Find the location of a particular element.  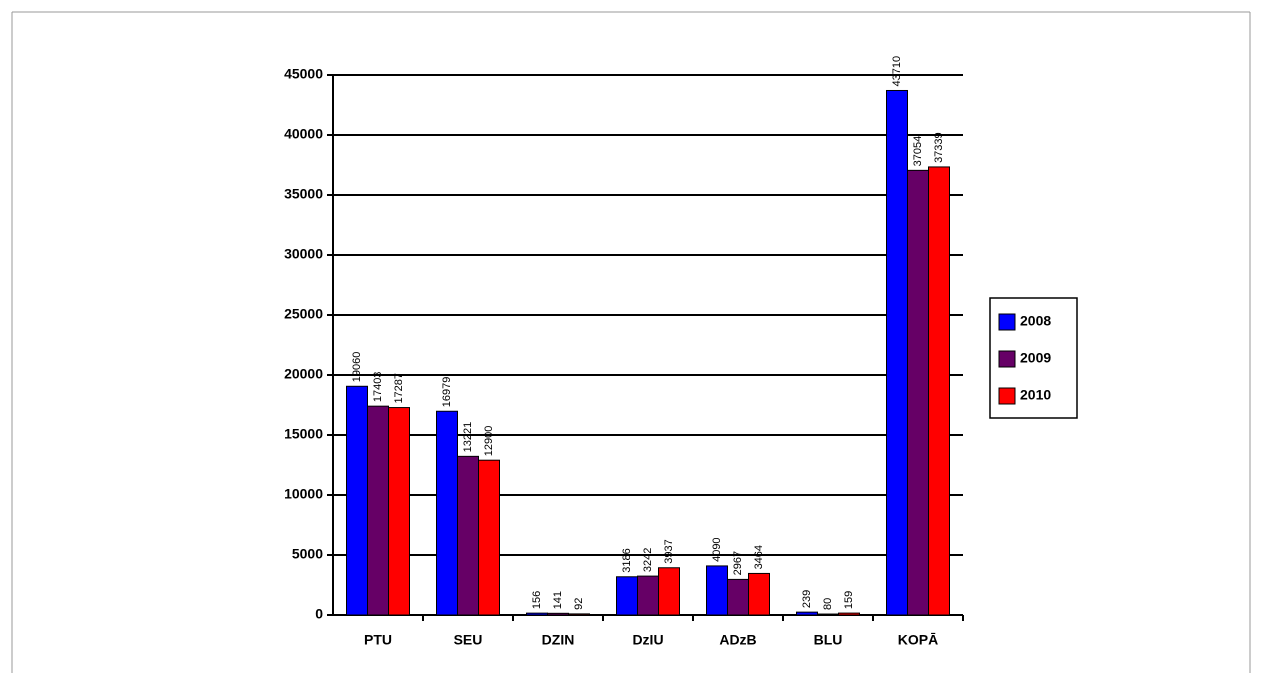

y-tick-label: 25000 is located at coordinates (303, 314).